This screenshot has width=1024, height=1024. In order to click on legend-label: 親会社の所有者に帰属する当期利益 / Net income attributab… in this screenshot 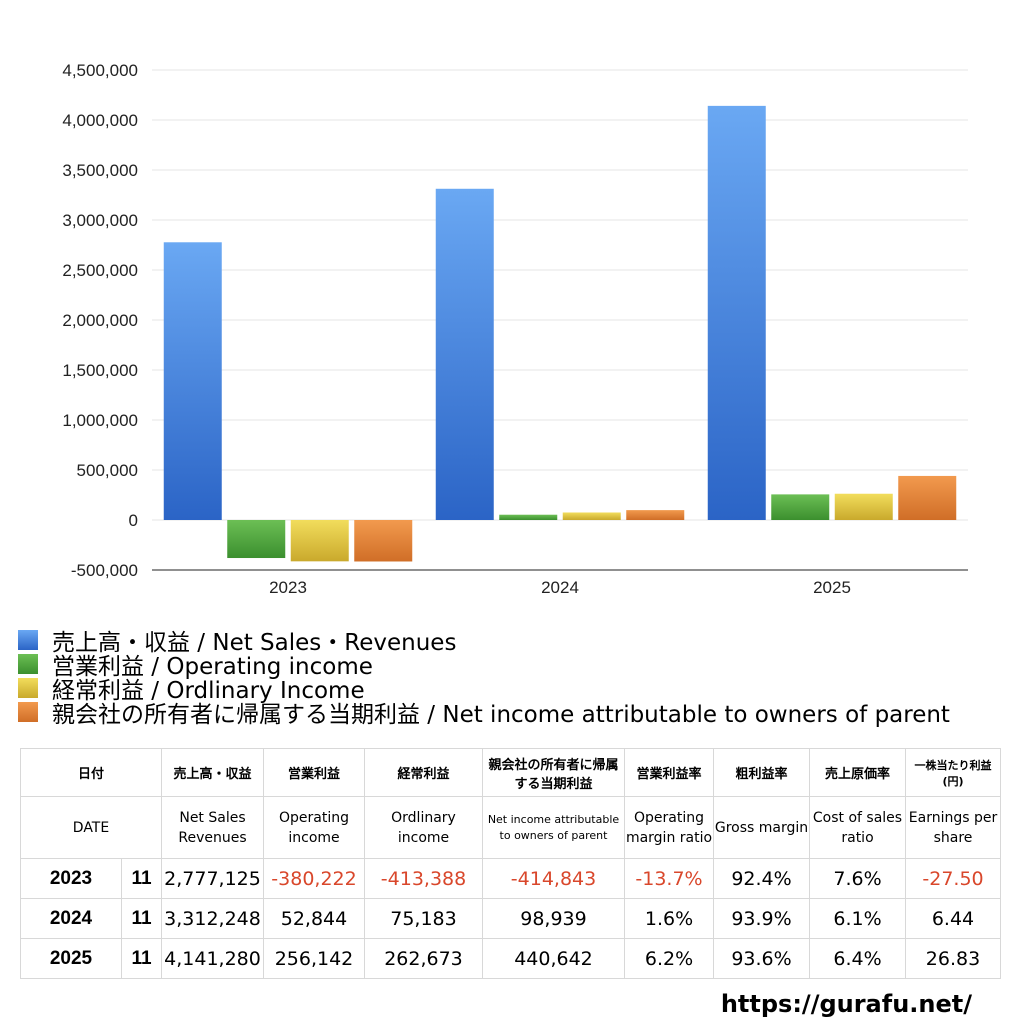, I will do `click(501, 715)`.